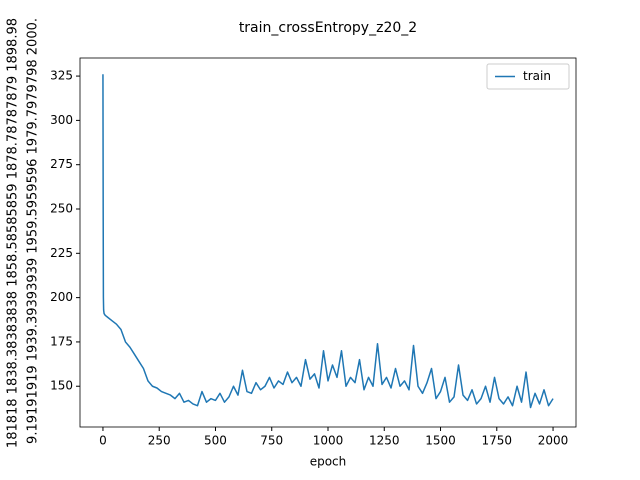 The width and height of the screenshot is (640, 480). I want to click on x-tick-label: 500, so click(215, 441).